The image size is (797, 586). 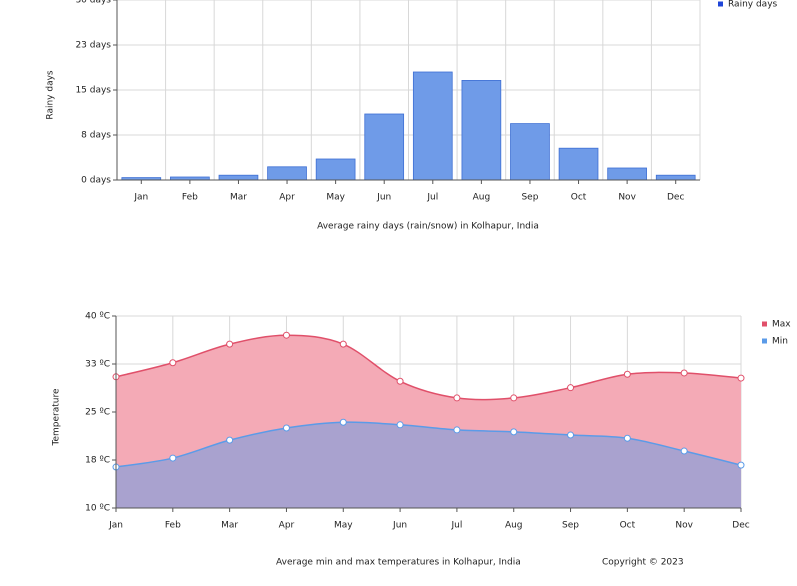 I want to click on area-fill, so click(x=428, y=465).